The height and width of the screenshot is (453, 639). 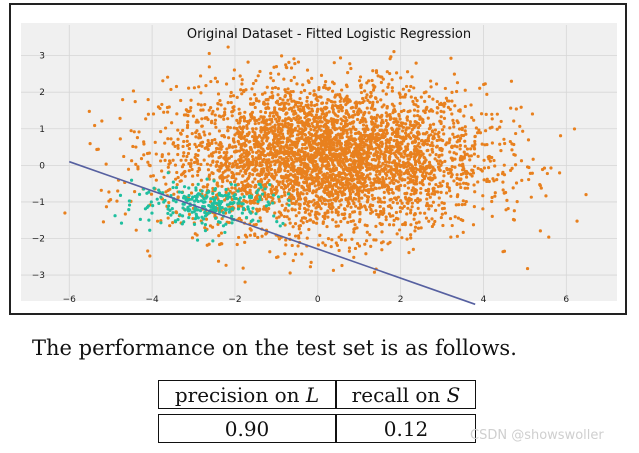 I want to click on value-recall: 0.12, so click(x=406, y=428).